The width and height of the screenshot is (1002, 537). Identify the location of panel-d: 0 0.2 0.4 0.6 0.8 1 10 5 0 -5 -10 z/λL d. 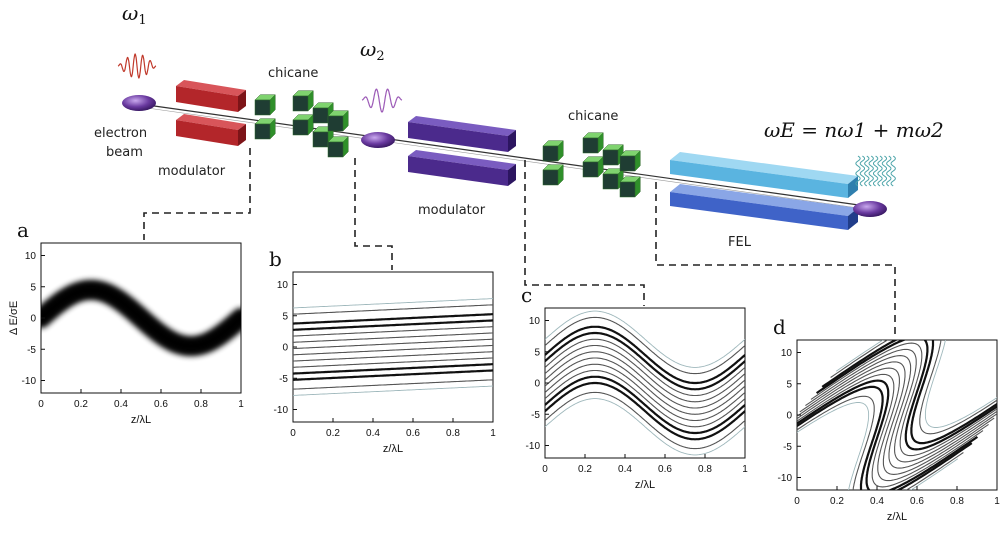
(886, 419).